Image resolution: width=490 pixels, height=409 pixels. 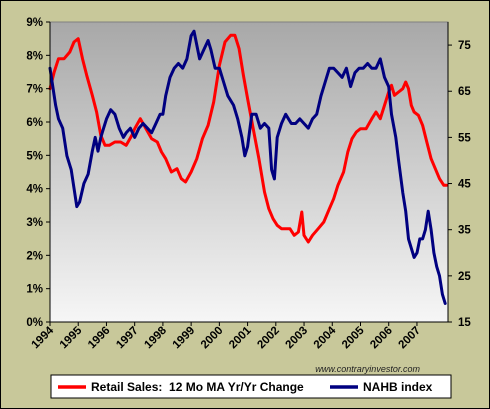 What do you see at coordinates (38, 173) in the screenshot?
I see `left-axis: 0% 1% 2% 3% 4% 5% 6% 7% 8% 9%` at bounding box center [38, 173].